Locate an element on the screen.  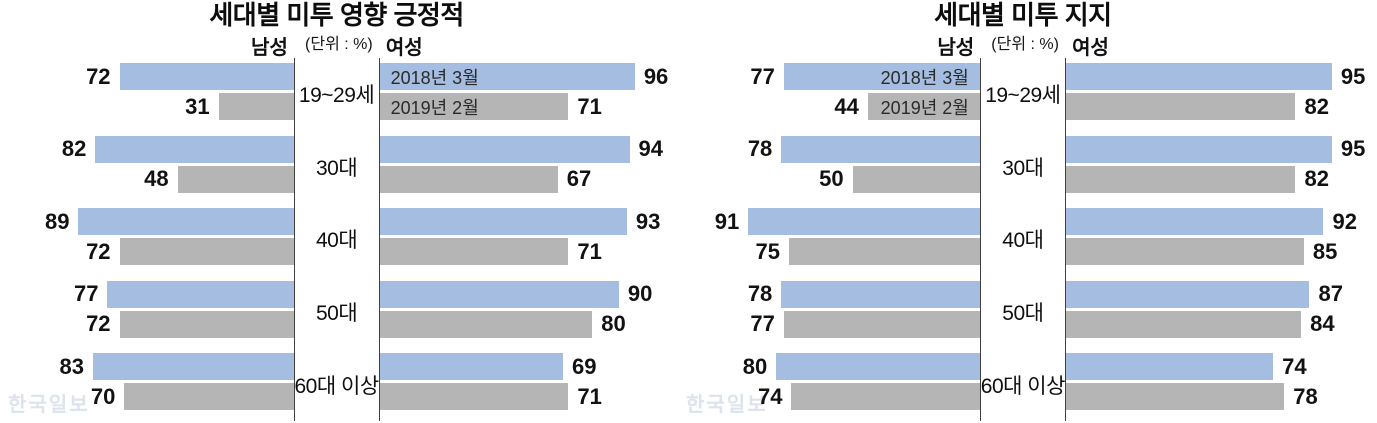
male-bar-group: 80 74 is located at coordinates (838, 384).